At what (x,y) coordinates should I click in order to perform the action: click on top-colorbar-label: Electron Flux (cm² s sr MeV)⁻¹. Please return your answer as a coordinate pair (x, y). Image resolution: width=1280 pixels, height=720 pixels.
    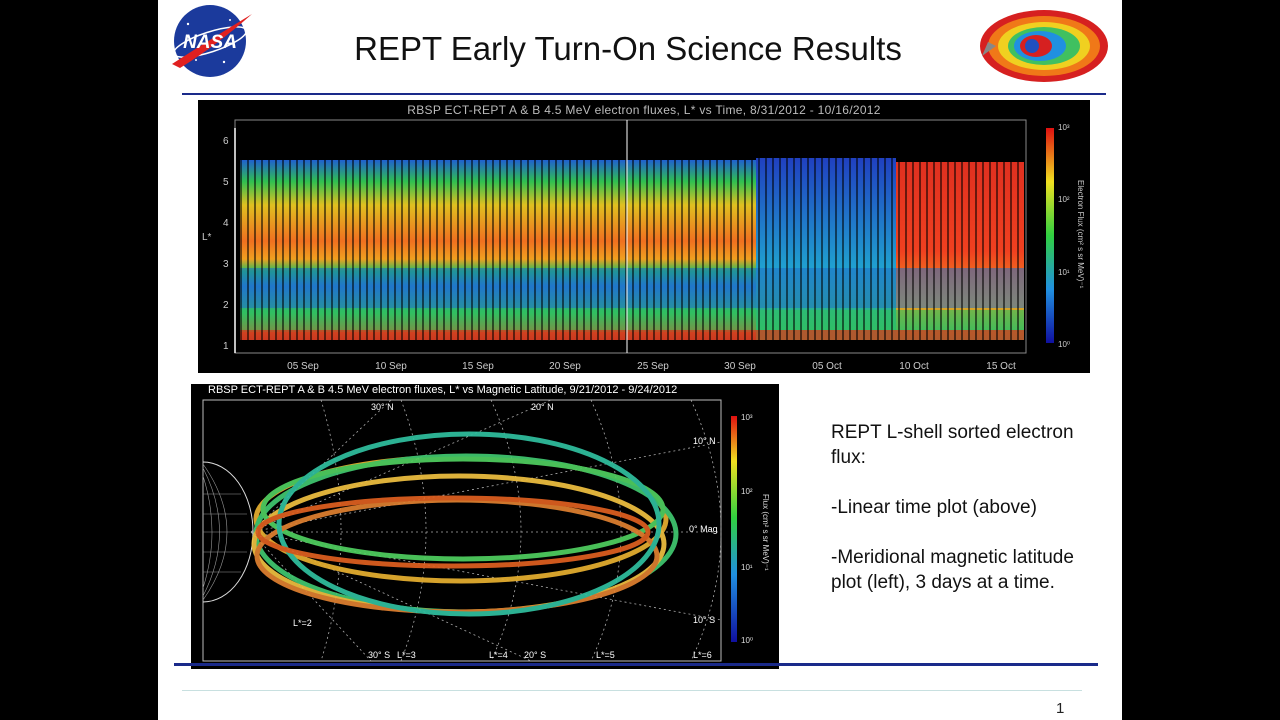
    Looking at the image, I should click on (1080, 234).